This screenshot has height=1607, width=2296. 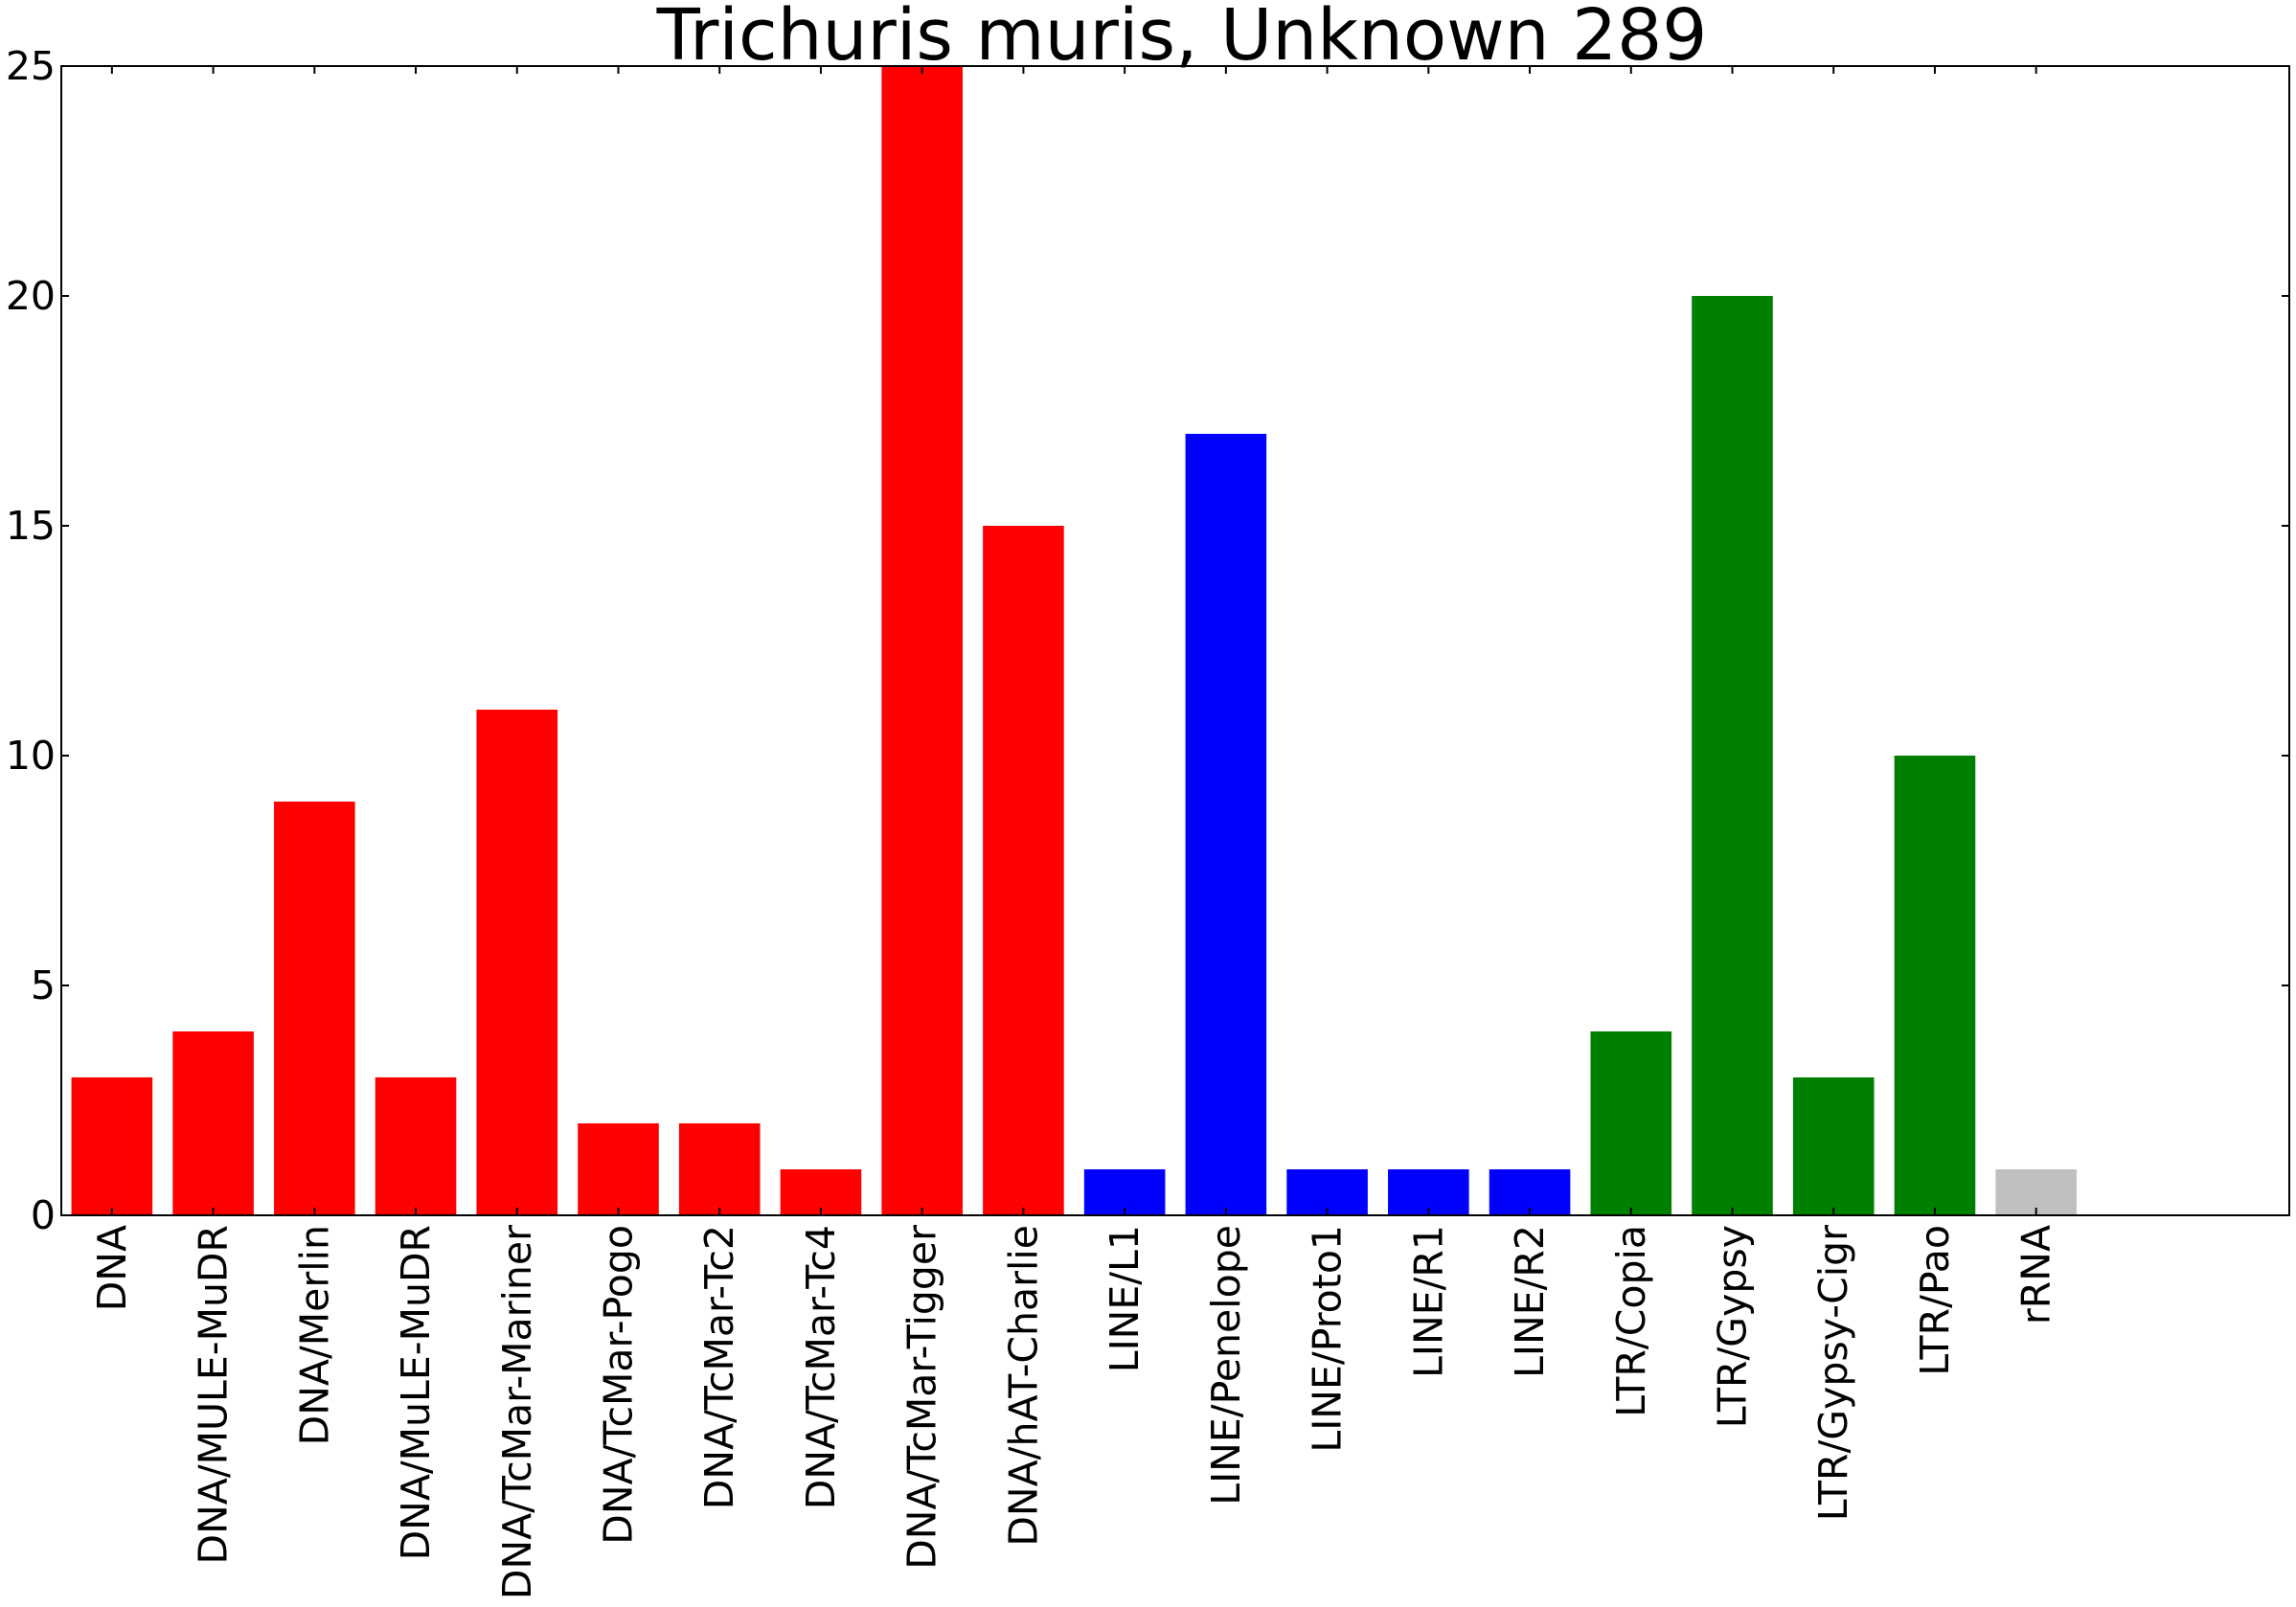 What do you see at coordinates (922, 640) in the screenshot?
I see `bar-dna-tcmar-tigger` at bounding box center [922, 640].